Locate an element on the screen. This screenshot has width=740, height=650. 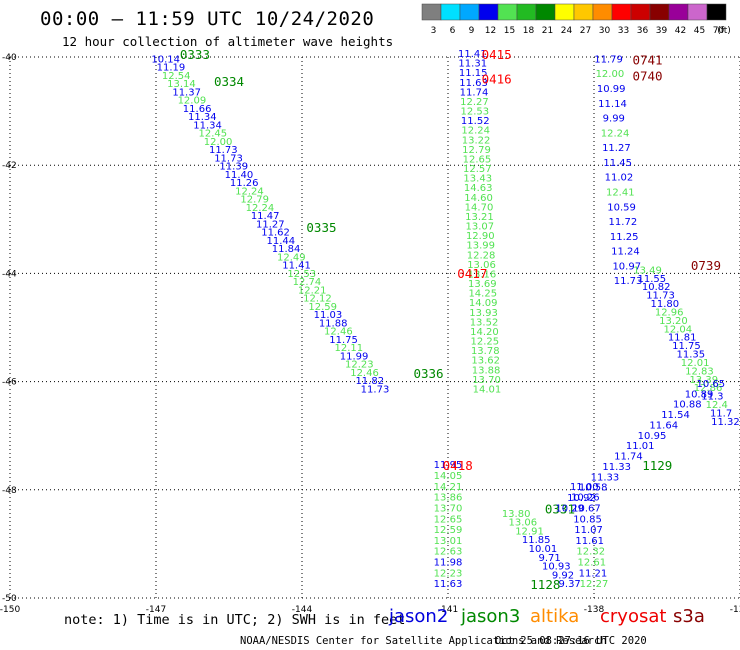
swh-value: 12.12 is located at coordinates (317, 299).